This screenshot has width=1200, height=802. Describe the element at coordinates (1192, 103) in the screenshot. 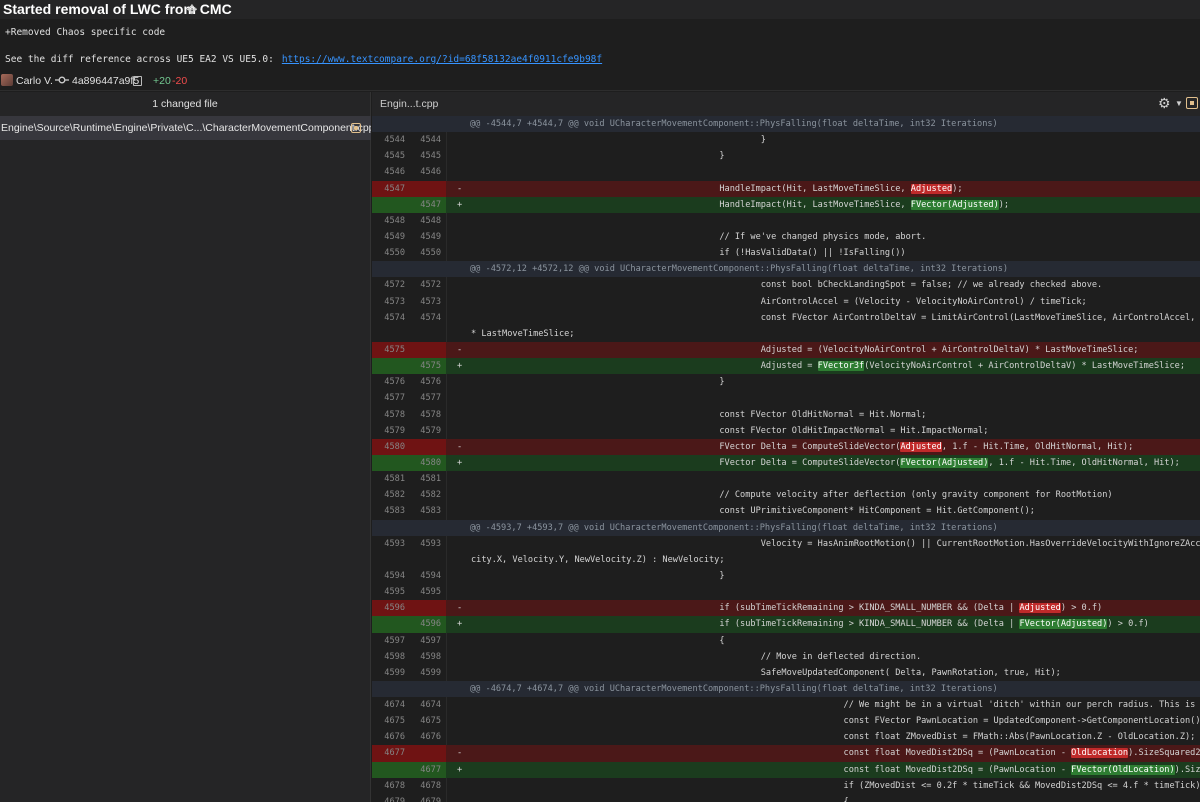

I see `open-file-icon` at that location.